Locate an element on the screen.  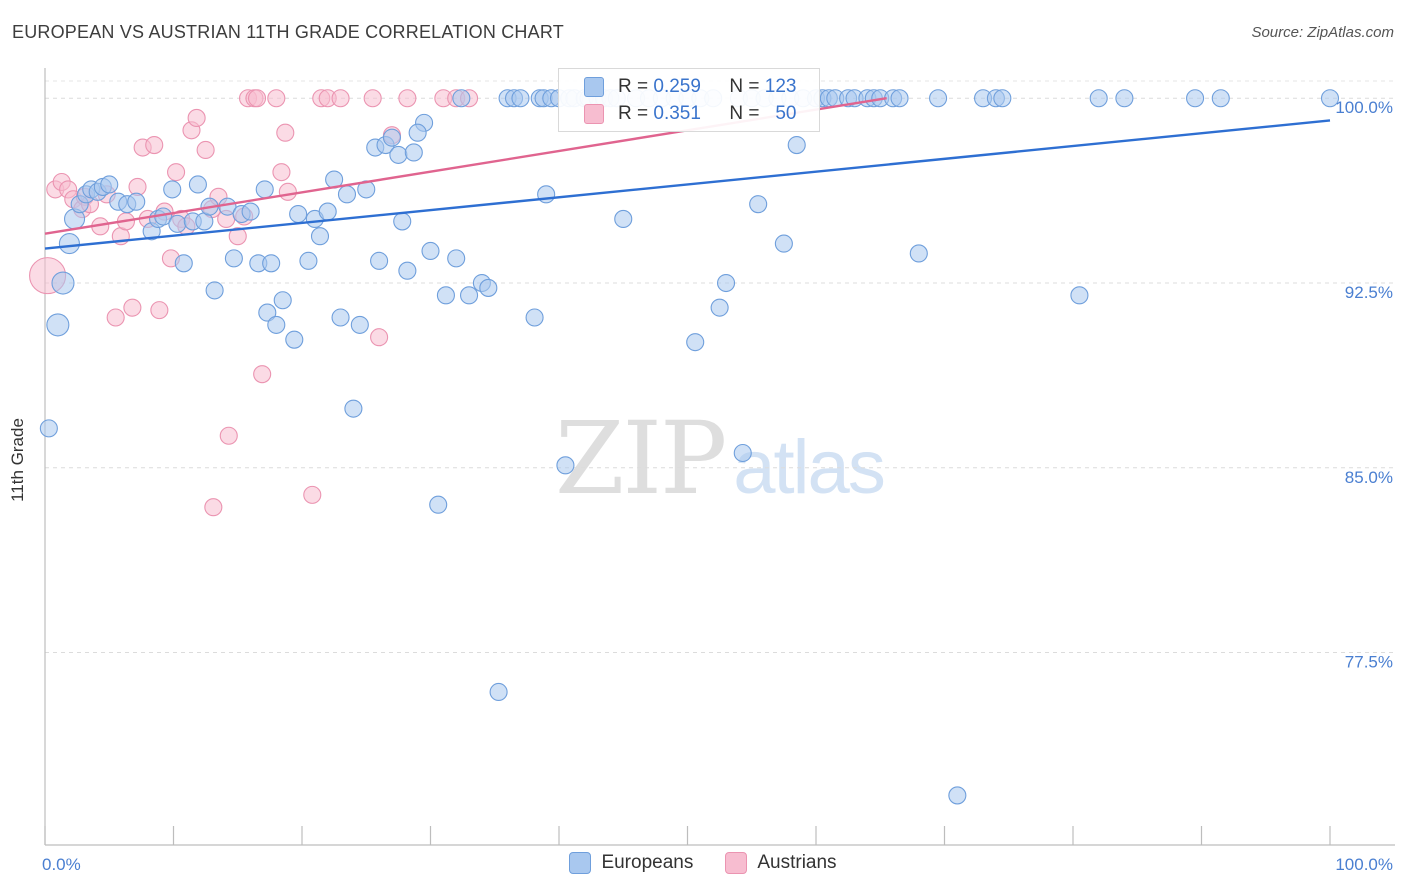
legend-label-austrians: Austrians is located at coordinates (797, 862).